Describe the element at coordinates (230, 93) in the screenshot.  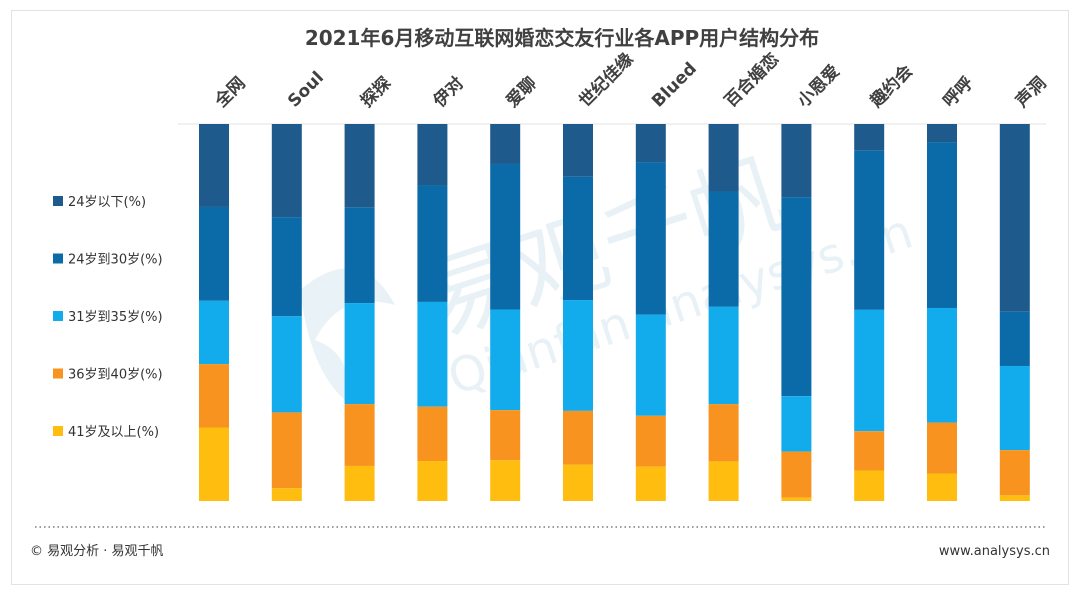
I see `x-tick-label: 全网` at that location.